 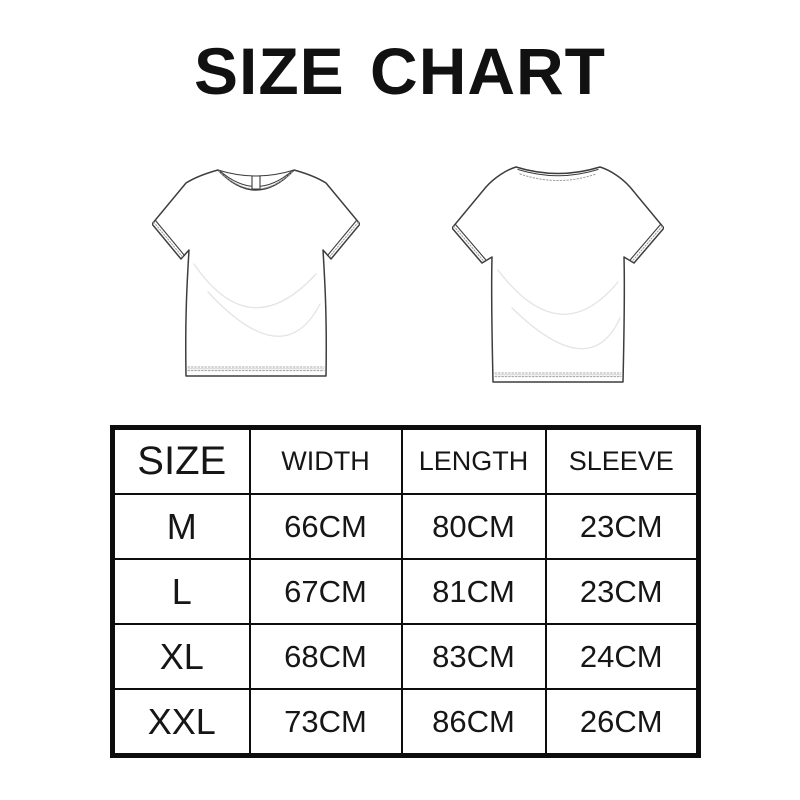 I want to click on sleeve-cell: 26CM, so click(x=622, y=722).